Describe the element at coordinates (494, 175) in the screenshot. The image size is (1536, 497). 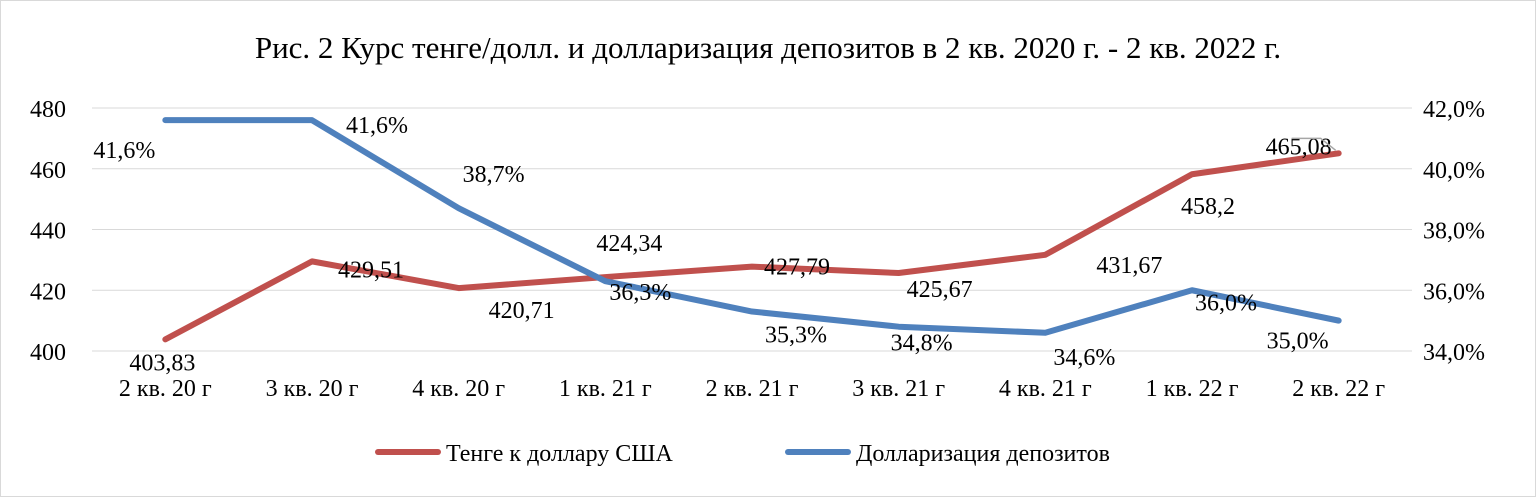
I see `data-label: 38,7%` at that location.